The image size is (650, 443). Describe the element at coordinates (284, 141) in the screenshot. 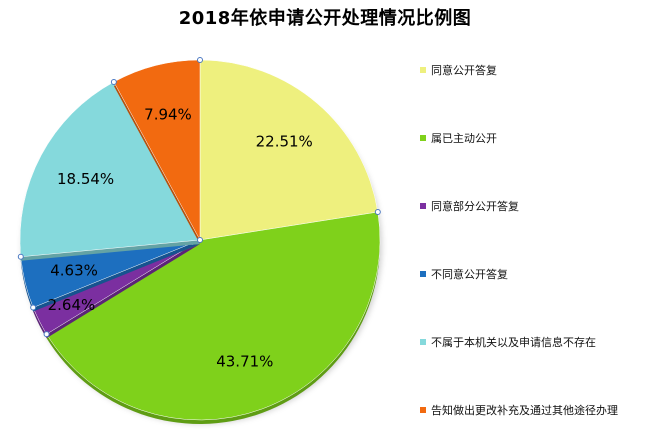

I see `slice-label-0: 22.51%` at that location.